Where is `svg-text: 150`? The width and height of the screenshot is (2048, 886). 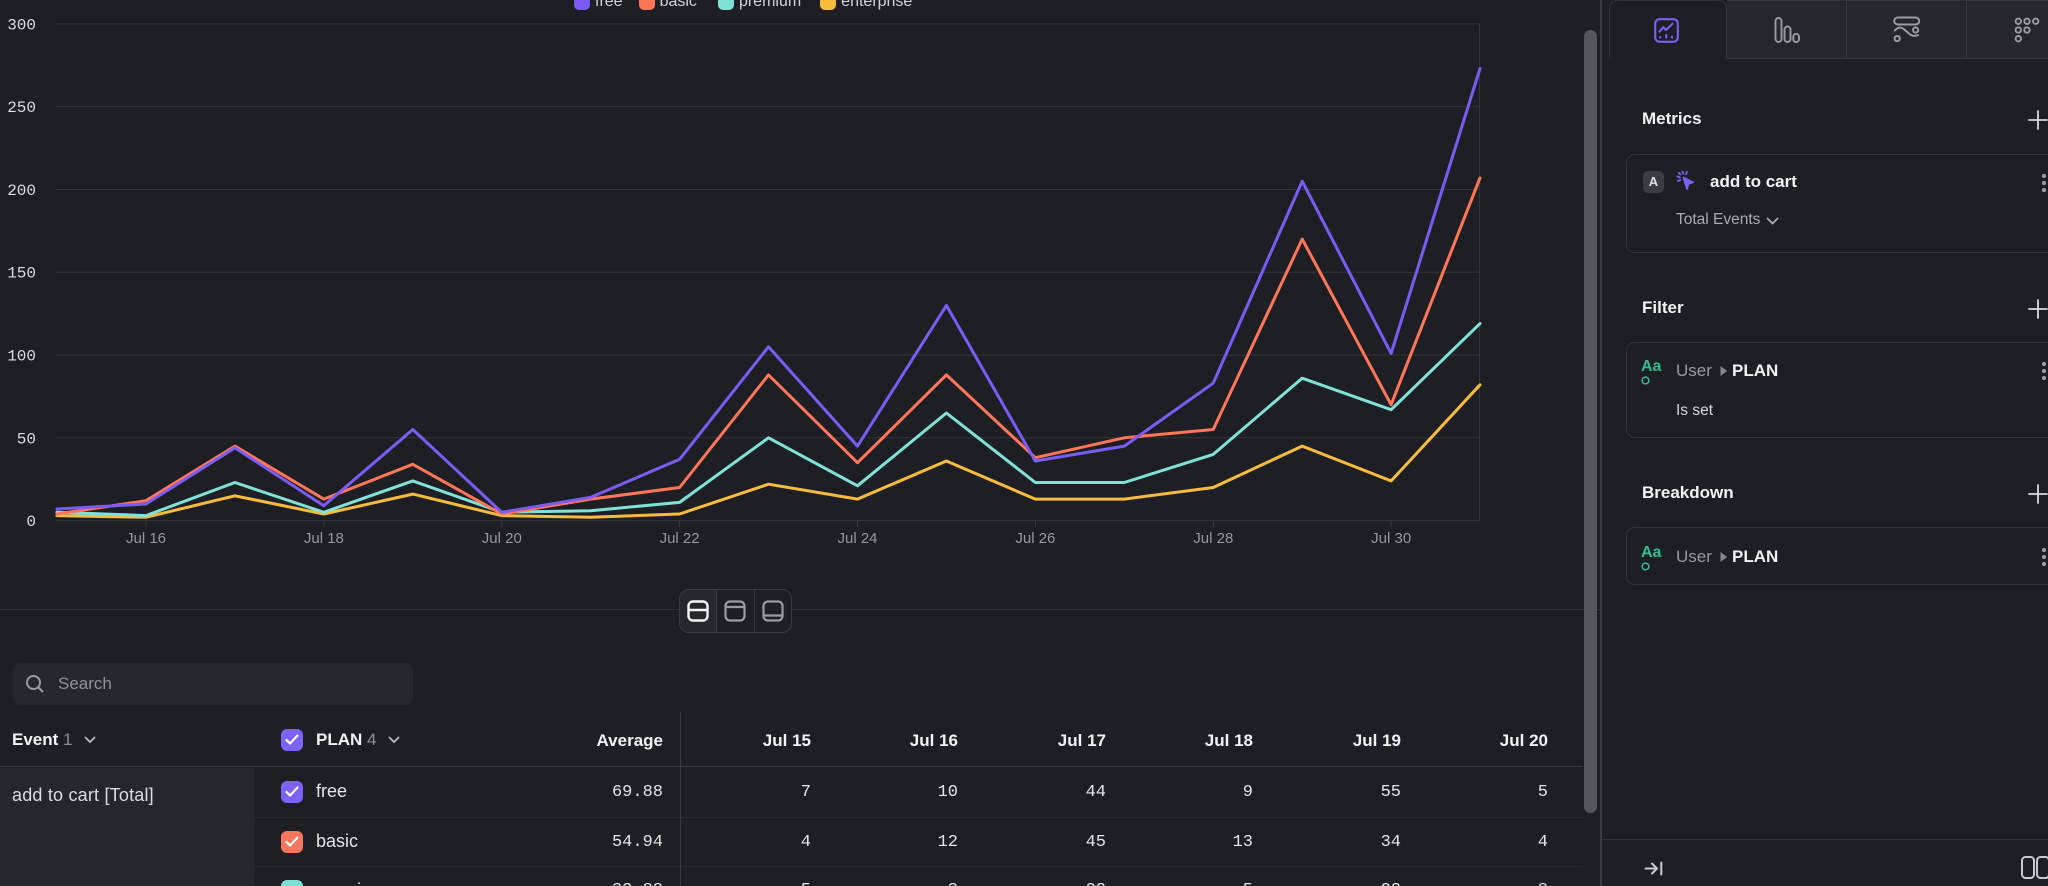
svg-text: 150 is located at coordinates (21, 274).